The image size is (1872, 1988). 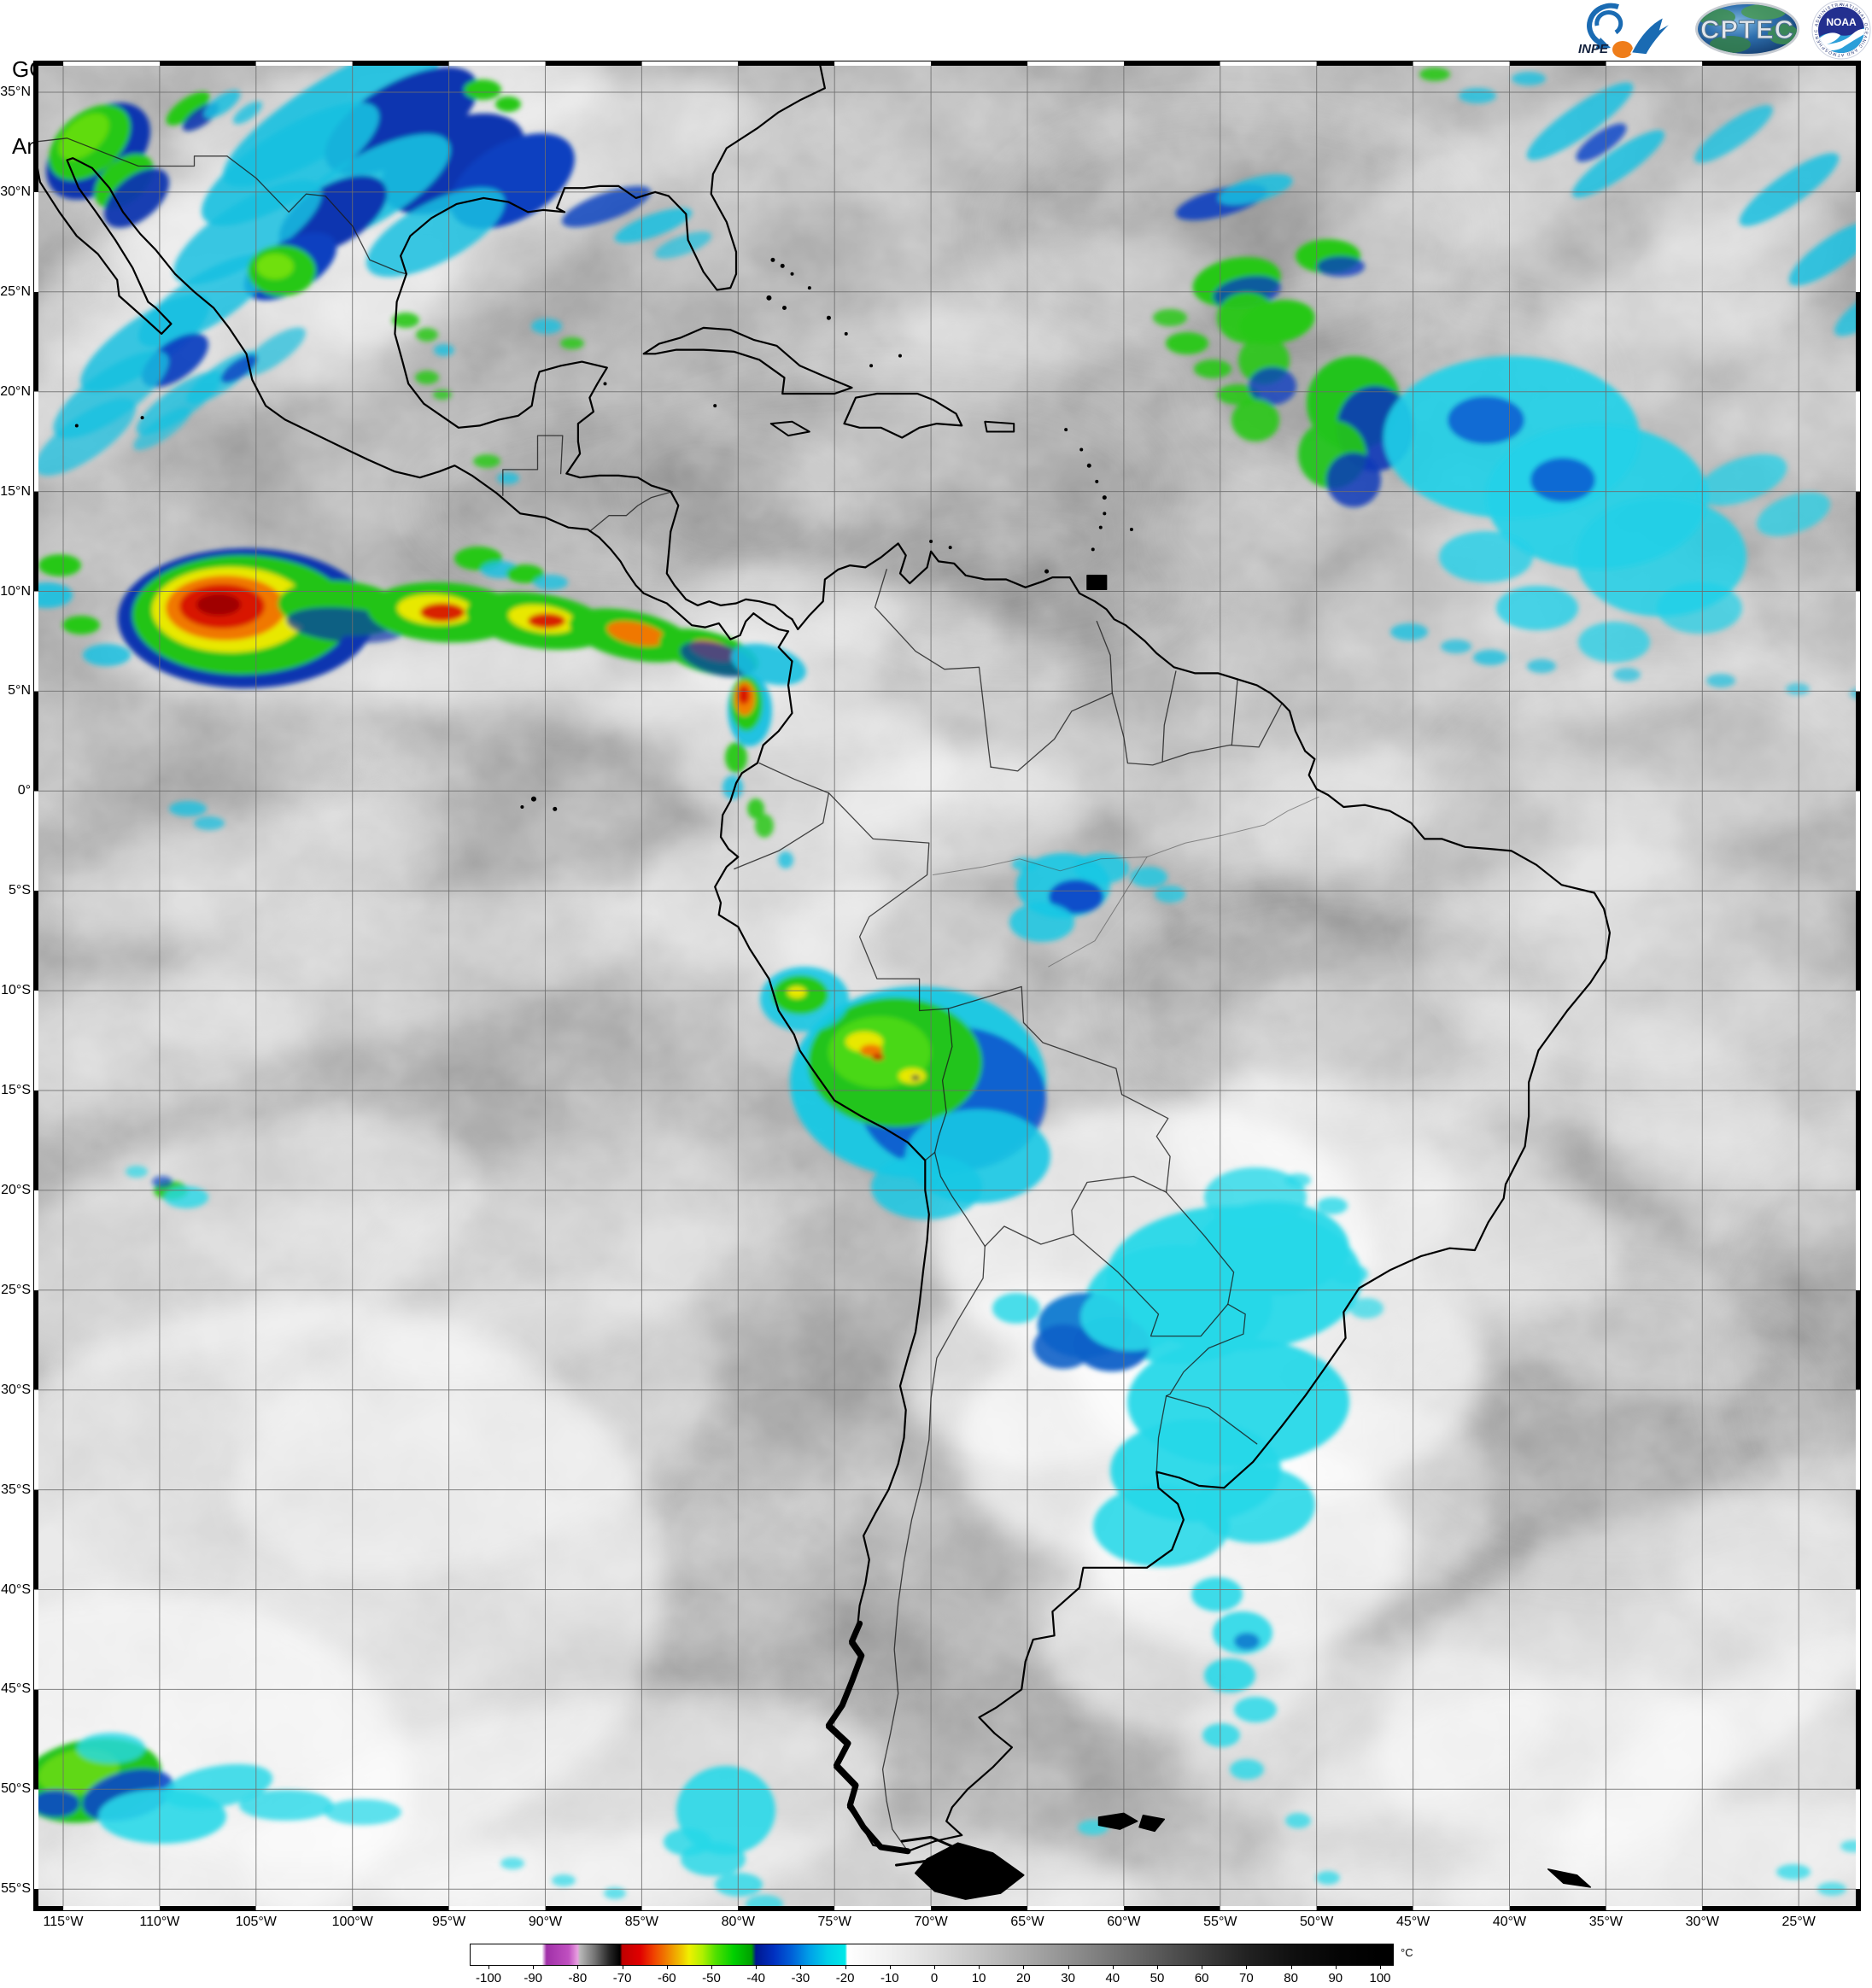 I want to click on colorbar-tick-label: 50, so click(x=1157, y=1978).